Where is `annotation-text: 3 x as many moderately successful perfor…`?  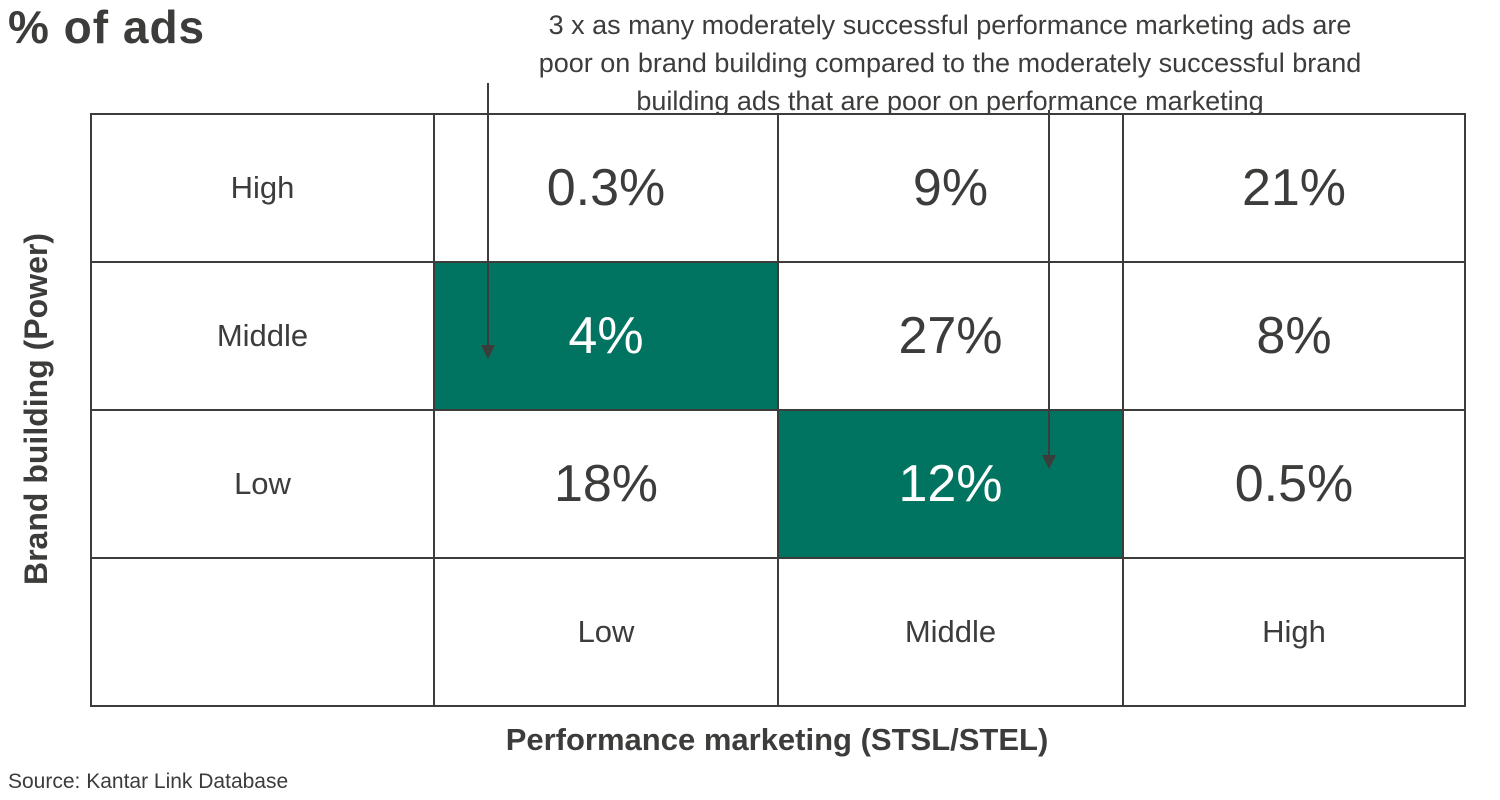
annotation-text: 3 x as many moderately successful perfor… is located at coordinates (950, 63).